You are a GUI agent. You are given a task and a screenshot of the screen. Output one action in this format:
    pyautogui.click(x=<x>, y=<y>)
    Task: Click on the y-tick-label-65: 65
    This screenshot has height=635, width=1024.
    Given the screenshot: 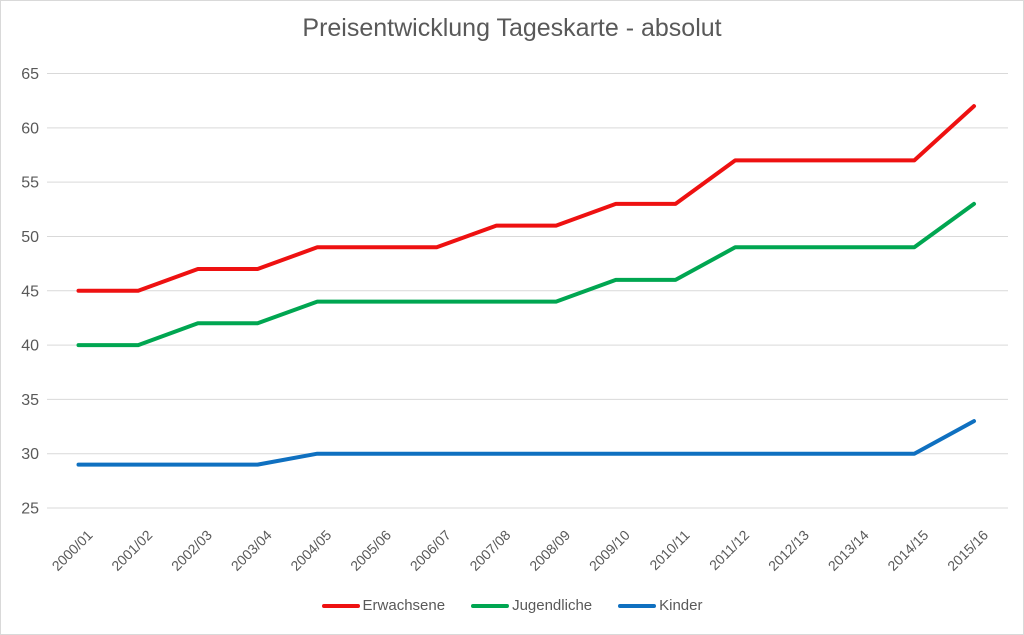 What is the action you would take?
    pyautogui.click(x=30, y=74)
    